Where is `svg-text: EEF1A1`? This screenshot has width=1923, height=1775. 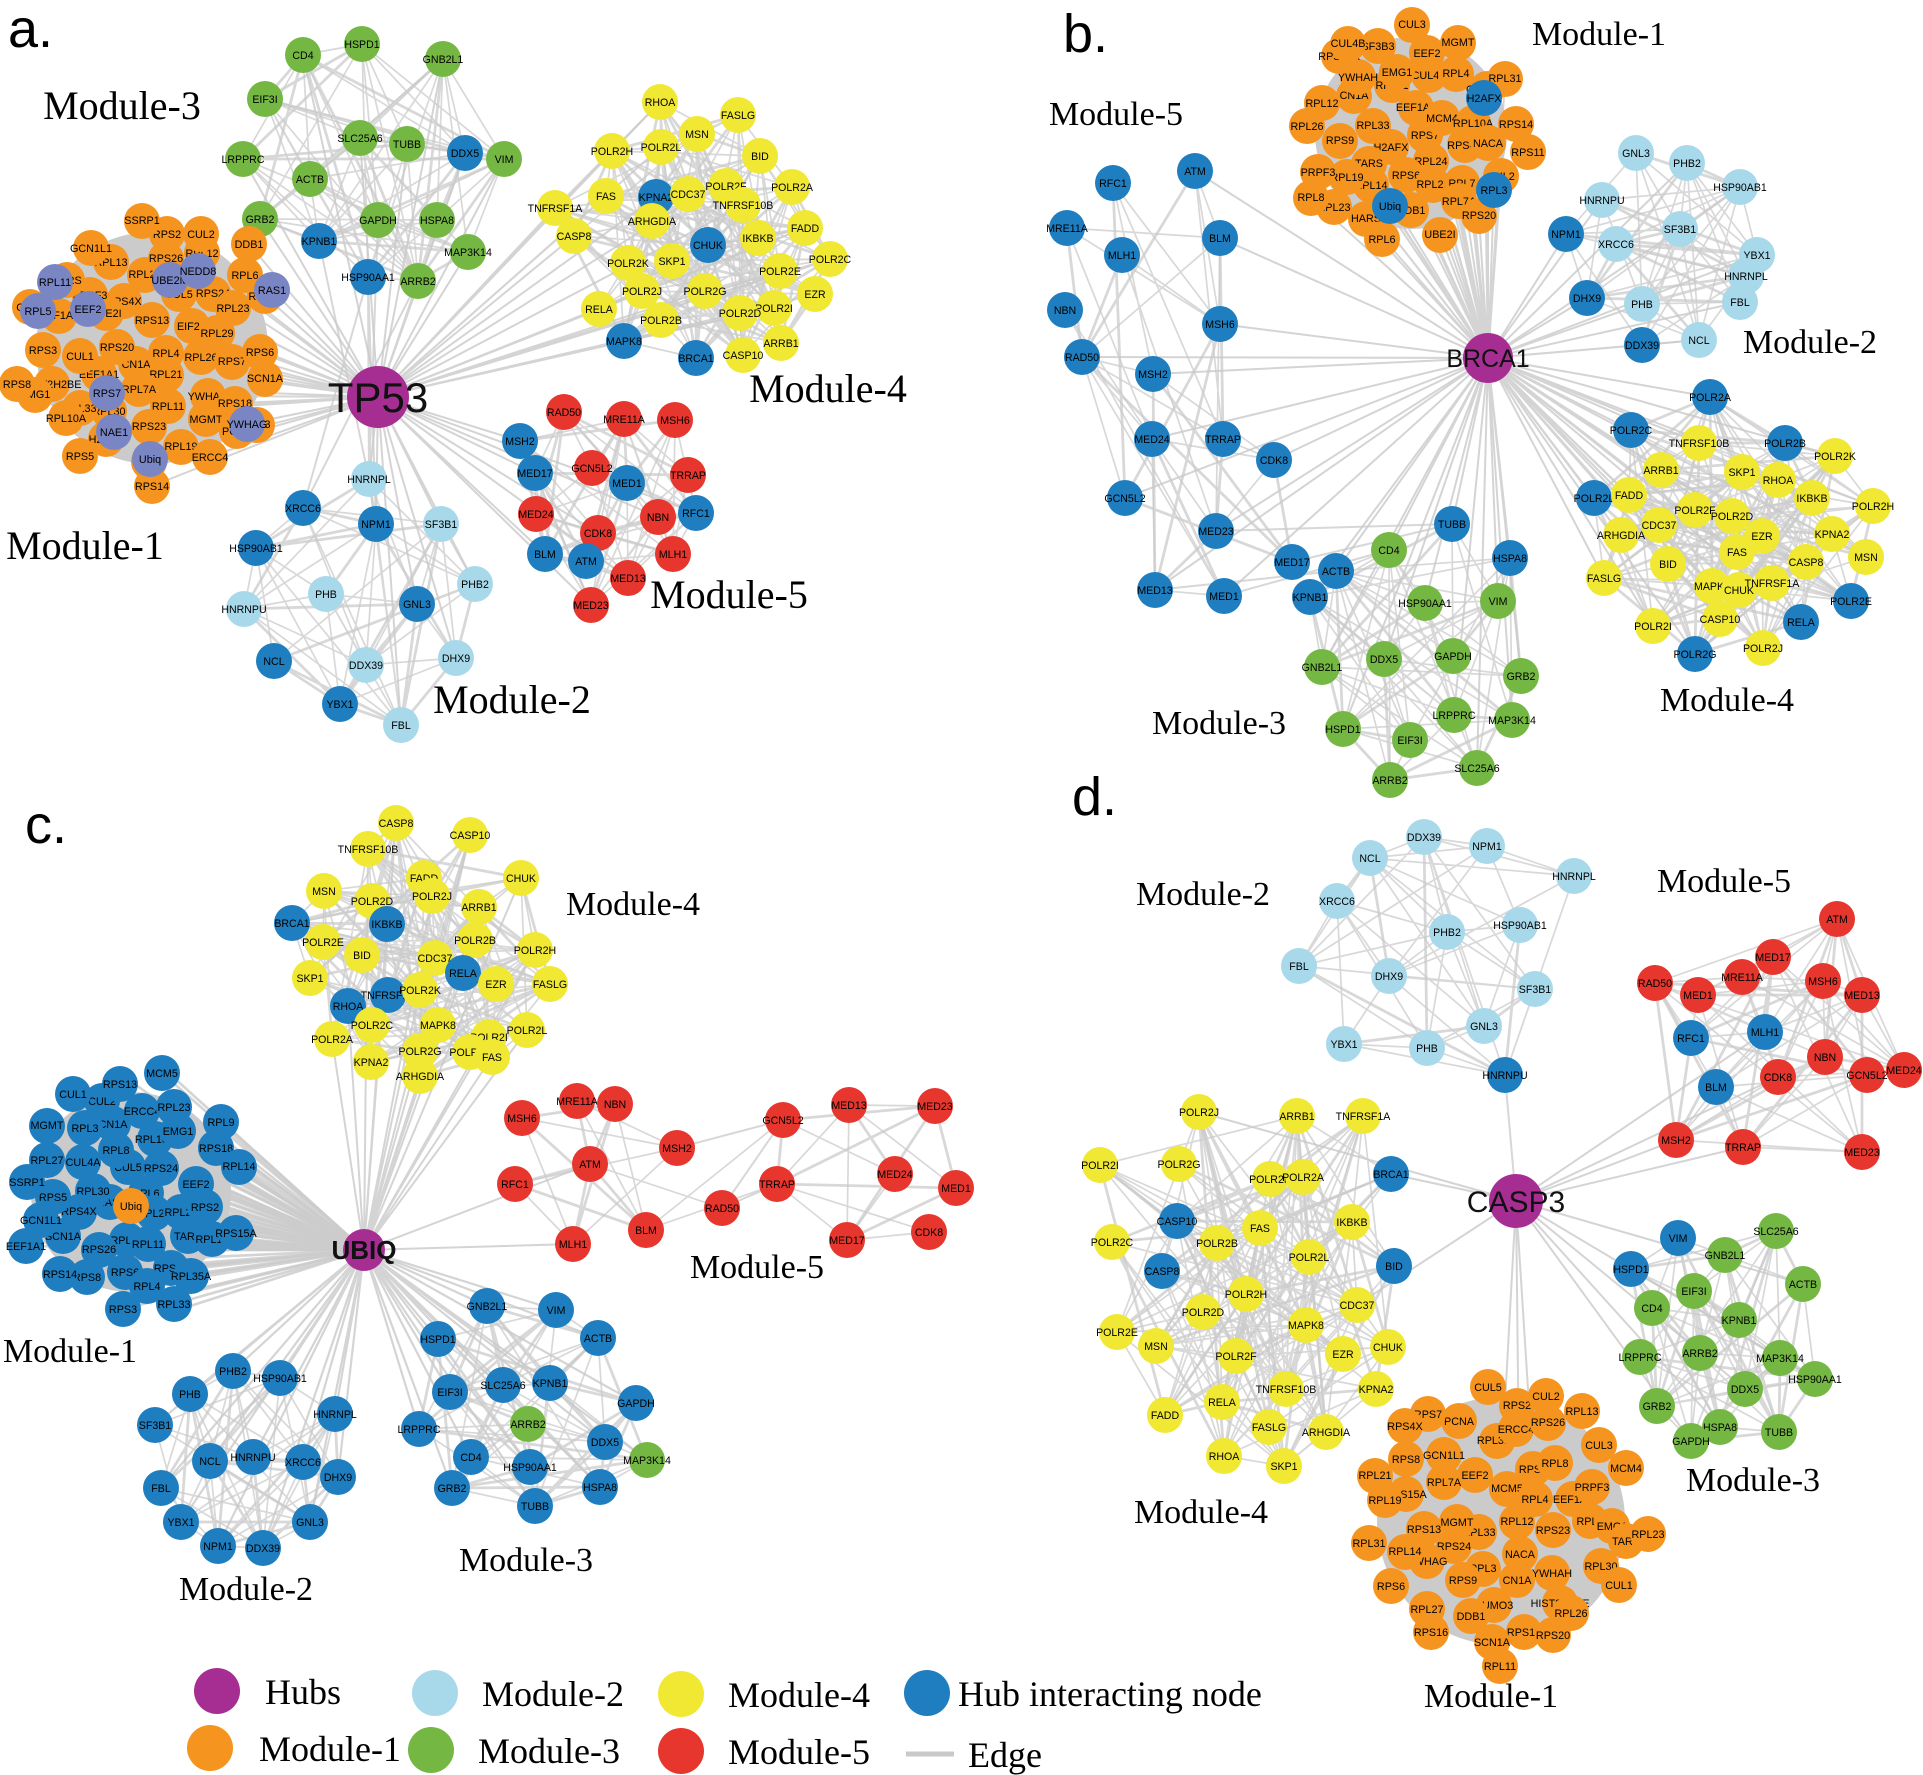
svg-text: EEF1A1 is located at coordinates (26, 1247).